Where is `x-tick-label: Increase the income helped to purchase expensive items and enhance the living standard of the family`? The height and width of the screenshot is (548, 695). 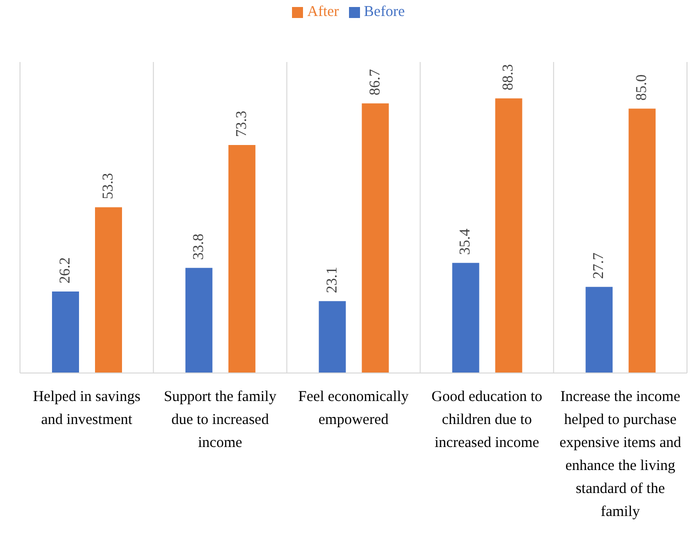
x-tick-label: Increase the income helped to purchase expensive items and enhance the living standard of the family is located at coordinates (620, 454).